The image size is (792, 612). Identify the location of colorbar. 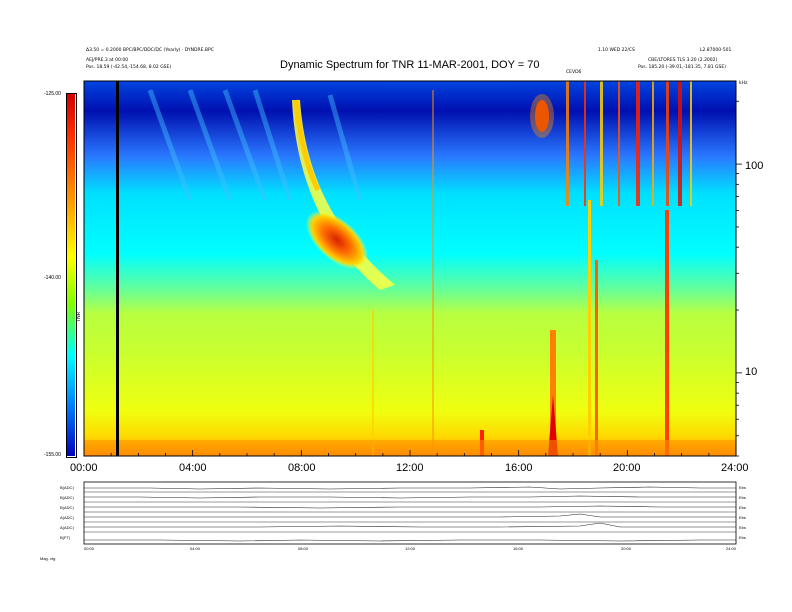
(71, 275).